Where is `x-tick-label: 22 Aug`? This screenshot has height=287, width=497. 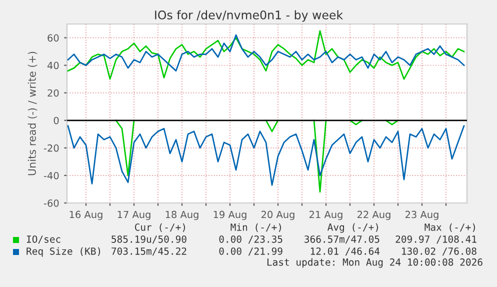 x-tick-label: 22 Aug is located at coordinates (373, 215).